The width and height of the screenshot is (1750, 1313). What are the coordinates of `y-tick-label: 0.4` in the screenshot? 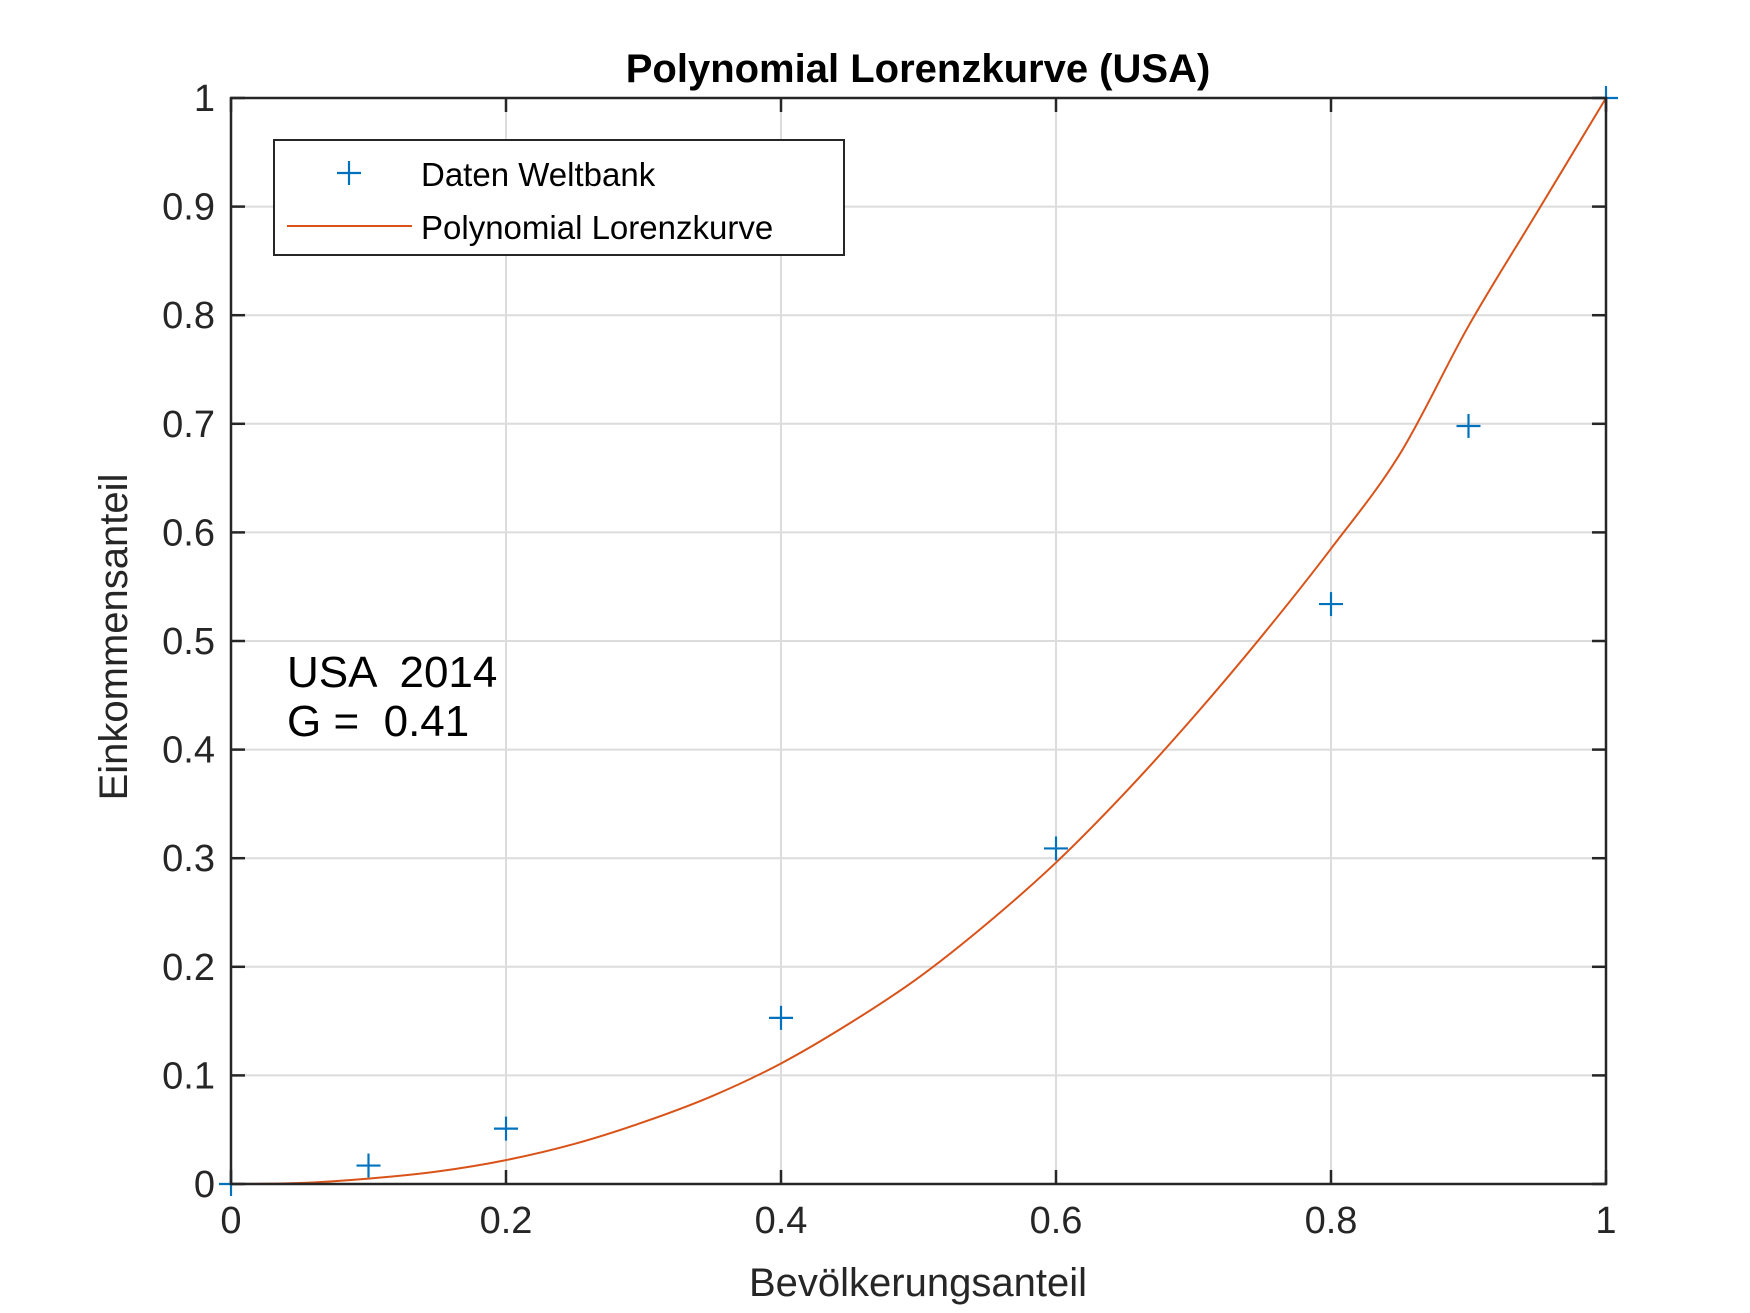 It's located at (188, 751).